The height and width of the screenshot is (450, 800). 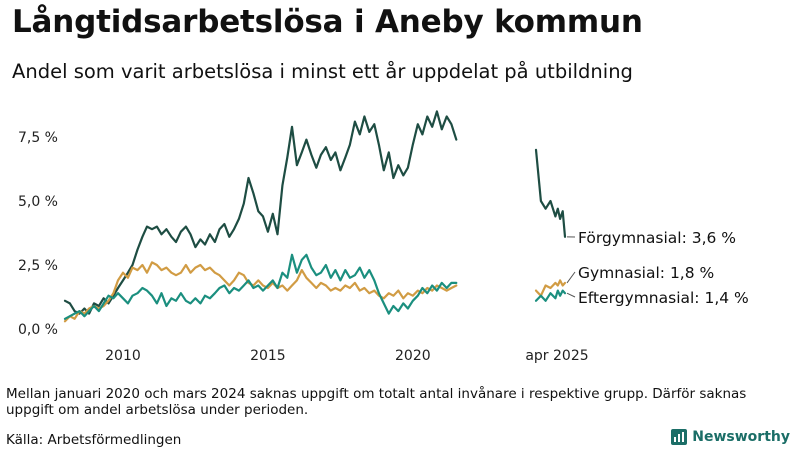 What do you see at coordinates (268, 356) in the screenshot?
I see `x-tick-label: 2015` at bounding box center [268, 356].